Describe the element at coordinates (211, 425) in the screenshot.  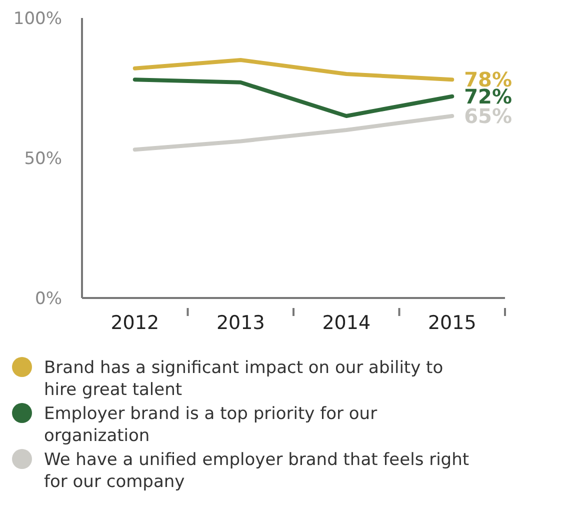
I see `legend-label: Employer brand is a top priority for our organization` at that location.